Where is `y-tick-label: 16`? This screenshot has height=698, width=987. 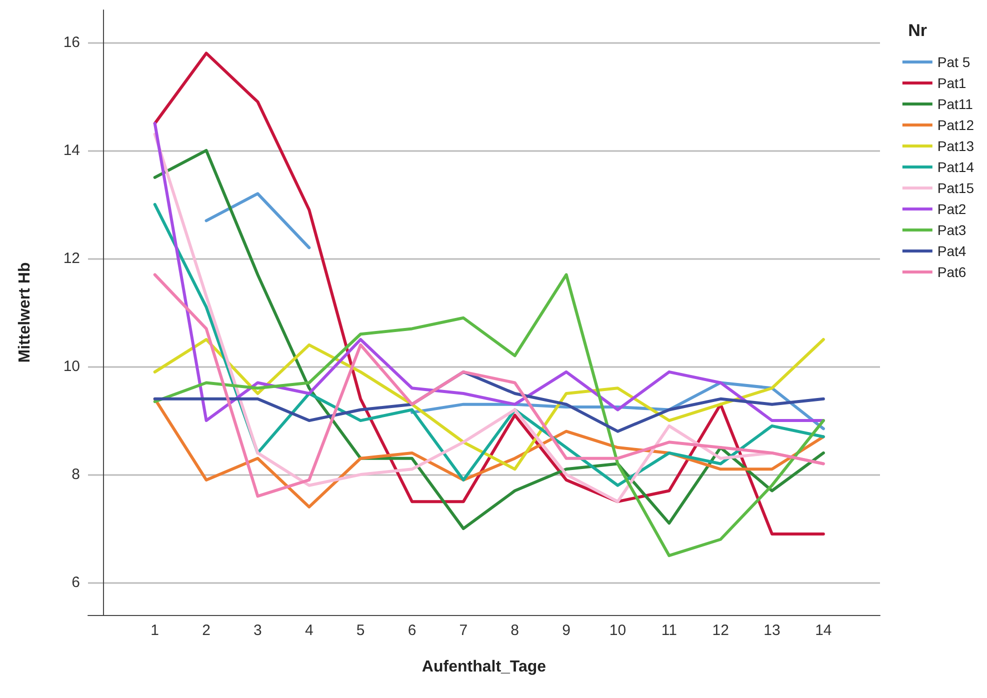 y-tick-label: 16 is located at coordinates (71, 42).